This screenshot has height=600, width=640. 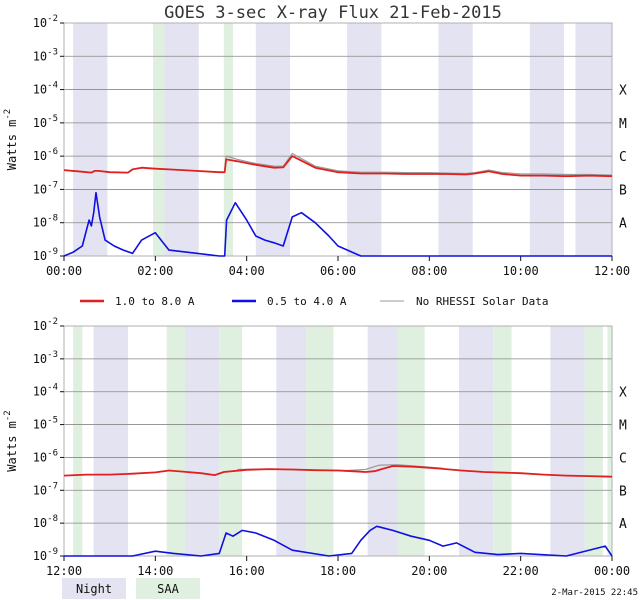 What do you see at coordinates (594, 593) in the screenshot?
I see `timestamp: 2-Mar-2015 22:45` at bounding box center [594, 593].